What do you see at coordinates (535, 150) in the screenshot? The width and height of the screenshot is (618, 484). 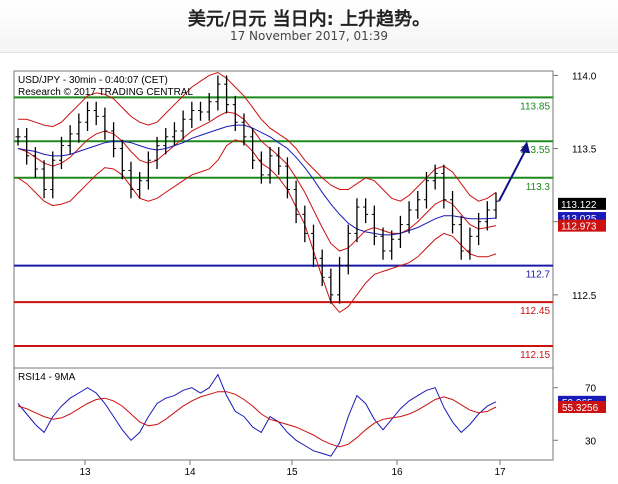 I see `level-label: 113.55` at bounding box center [535, 150].